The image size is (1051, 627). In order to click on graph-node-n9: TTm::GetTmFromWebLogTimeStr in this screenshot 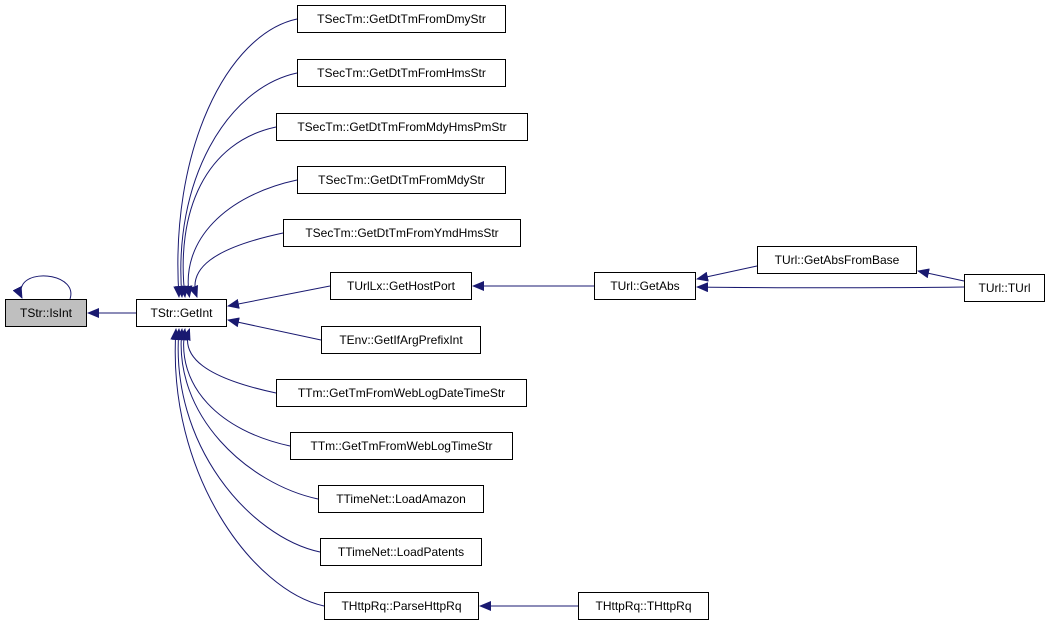, I will do `click(401, 446)`.